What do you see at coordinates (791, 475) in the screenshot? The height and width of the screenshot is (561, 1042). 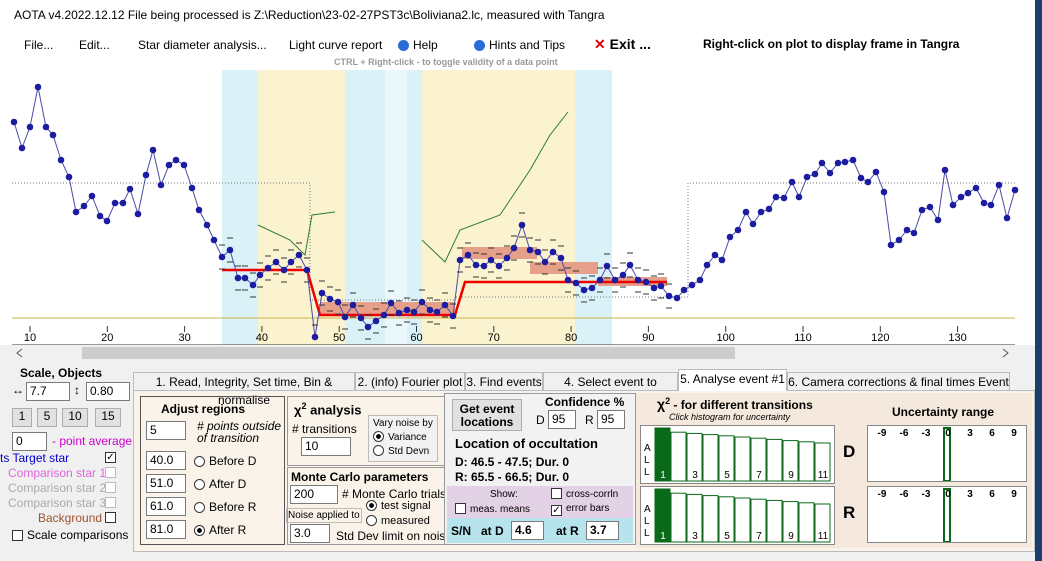 I see `histogram-label: 9` at bounding box center [791, 475].